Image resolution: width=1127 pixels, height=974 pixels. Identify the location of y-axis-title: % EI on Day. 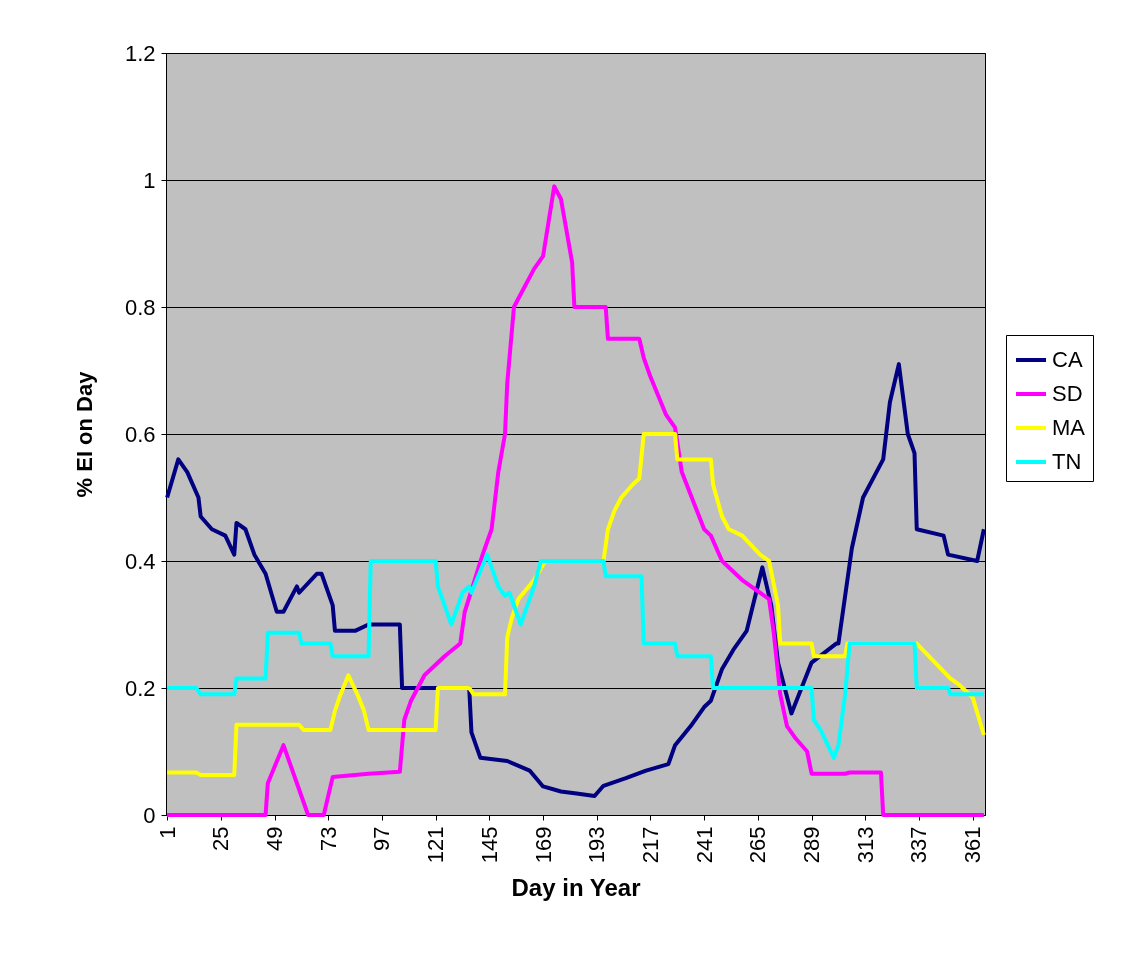
(84, 434).